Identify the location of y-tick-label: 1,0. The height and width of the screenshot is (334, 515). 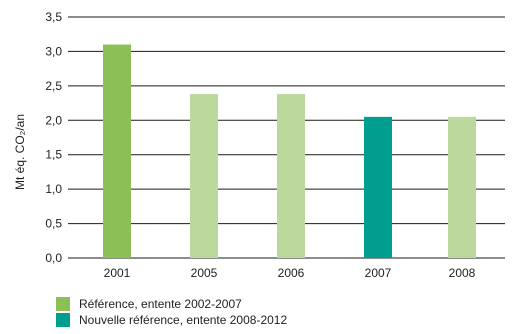
(53, 189).